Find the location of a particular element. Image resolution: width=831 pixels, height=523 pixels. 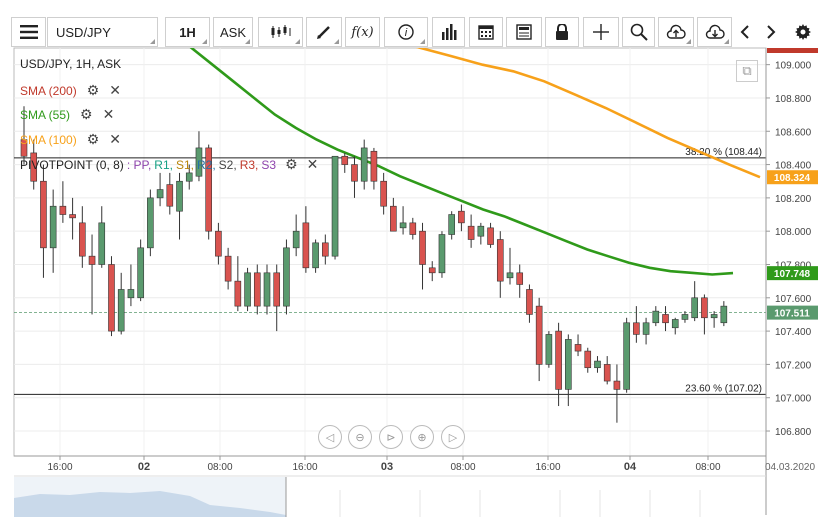

zoom-icon is located at coordinates (639, 32).